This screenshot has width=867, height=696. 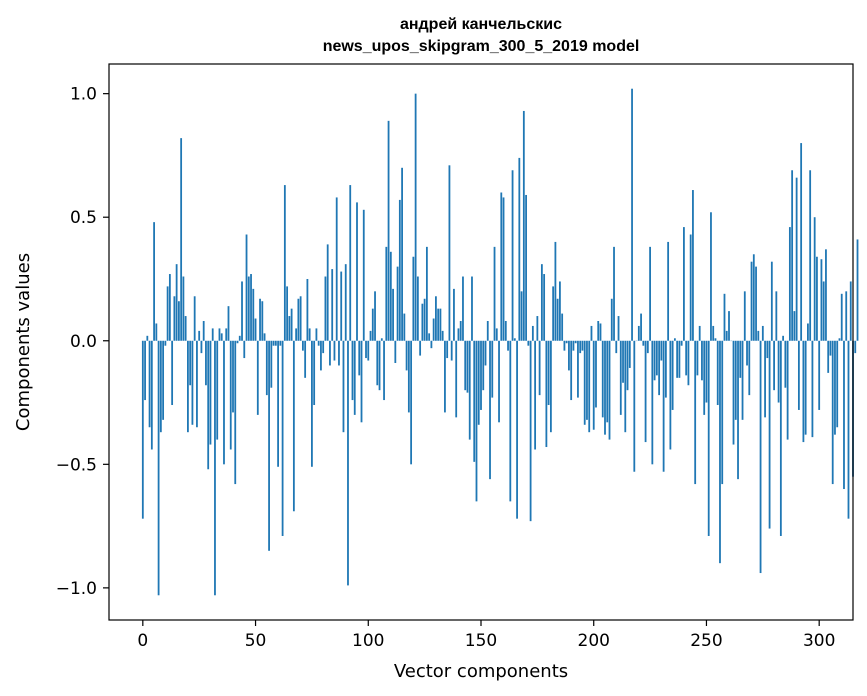 What do you see at coordinates (83, 342) in the screenshot?
I see `y-tick-label: 0.0` at bounding box center [83, 342].